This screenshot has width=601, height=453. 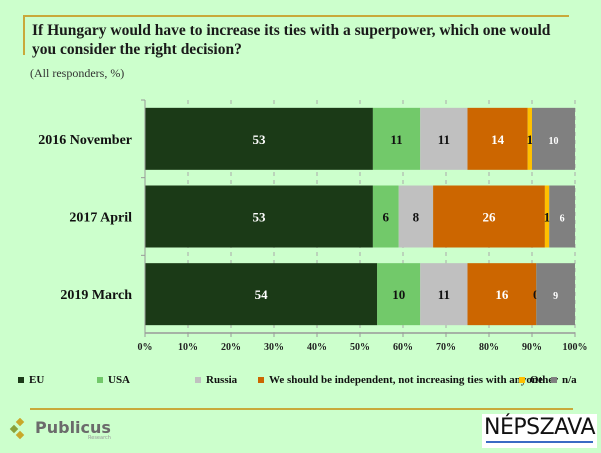 What do you see at coordinates (17, 429) in the screenshot?
I see `publicus-diamond-icon` at bounding box center [17, 429].